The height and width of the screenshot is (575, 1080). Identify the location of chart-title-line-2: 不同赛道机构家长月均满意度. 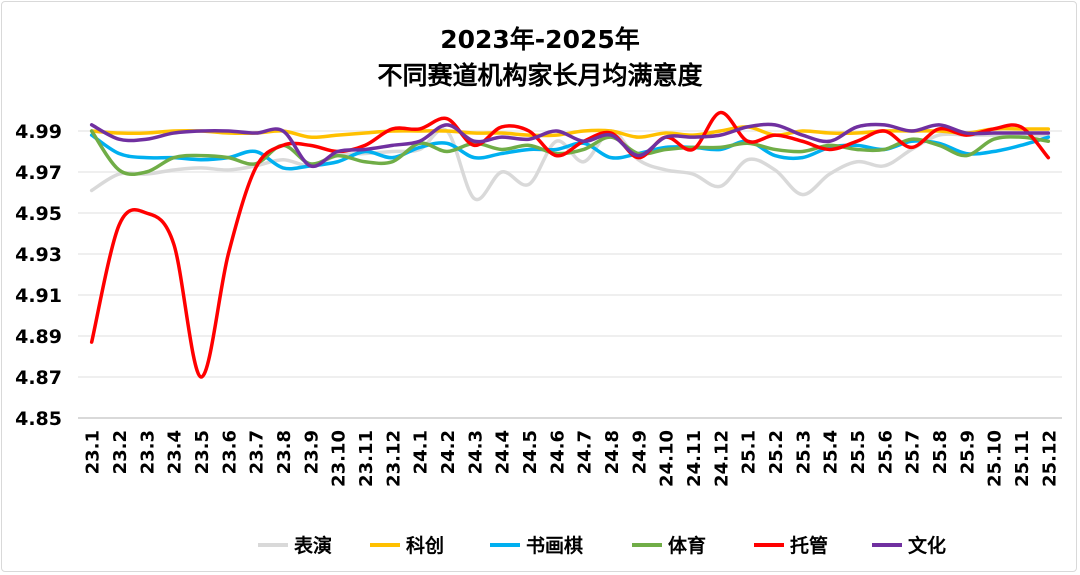
(539, 75).